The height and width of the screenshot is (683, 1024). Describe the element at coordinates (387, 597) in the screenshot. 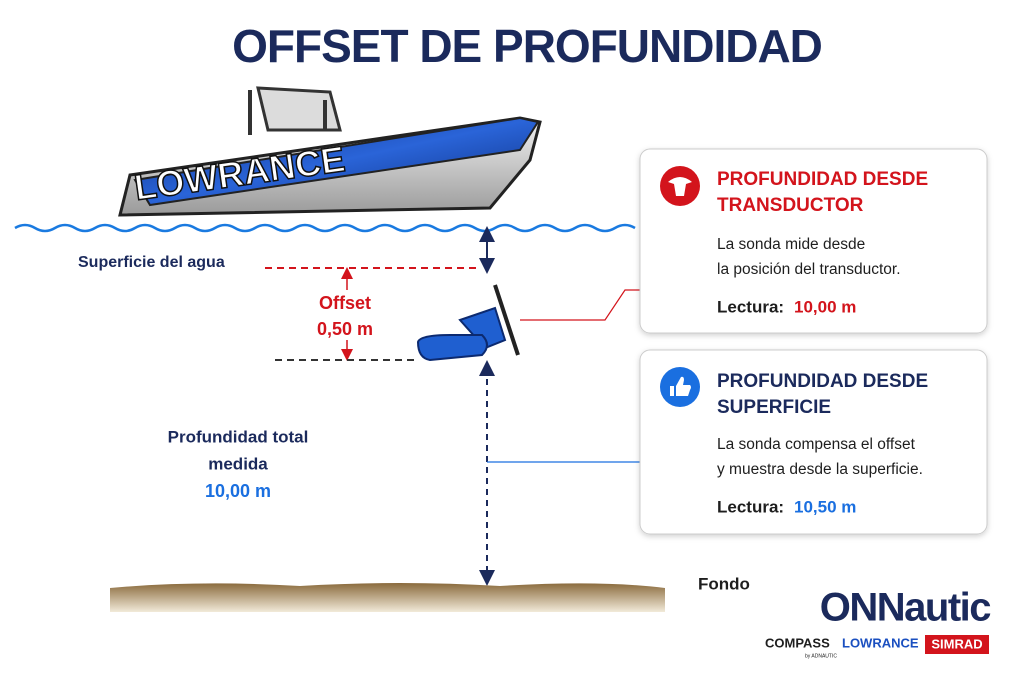

I see `seabed` at that location.